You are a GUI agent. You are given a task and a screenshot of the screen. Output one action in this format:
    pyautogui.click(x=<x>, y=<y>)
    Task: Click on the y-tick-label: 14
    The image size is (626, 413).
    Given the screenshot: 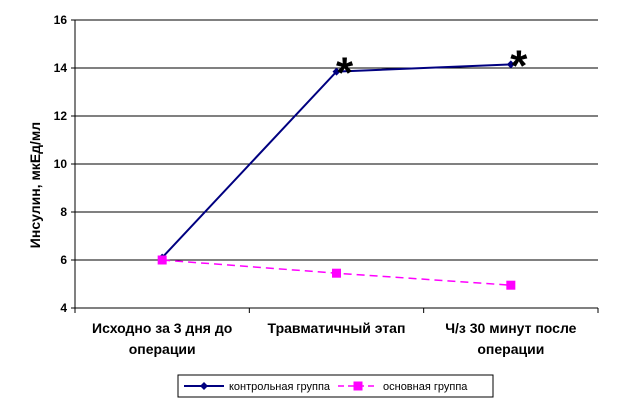 What is the action you would take?
    pyautogui.click(x=61, y=68)
    